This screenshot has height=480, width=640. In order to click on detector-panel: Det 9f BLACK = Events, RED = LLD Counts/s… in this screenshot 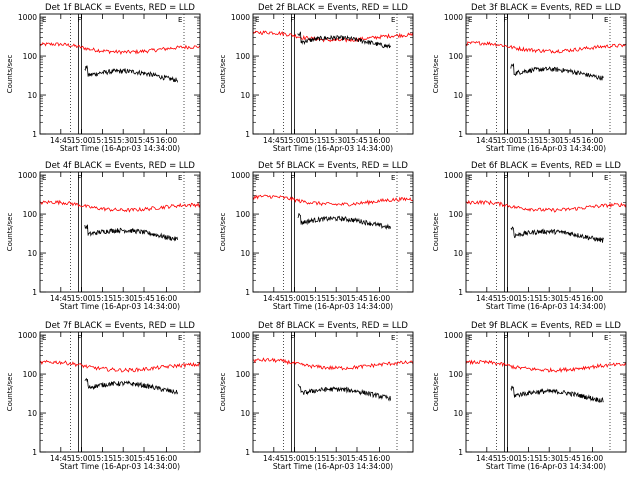, I will do `click(529, 396)`.